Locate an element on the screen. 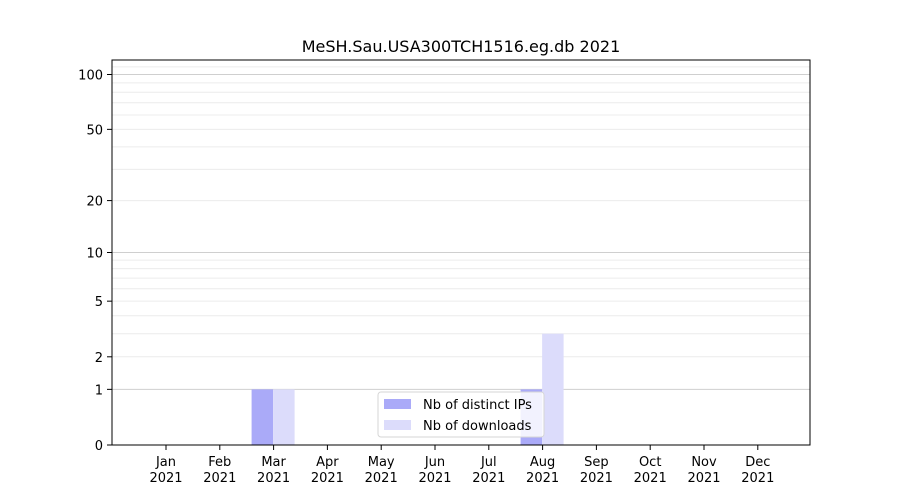 The width and height of the screenshot is (900, 500). y-tick-label: 5 is located at coordinates (99, 302).